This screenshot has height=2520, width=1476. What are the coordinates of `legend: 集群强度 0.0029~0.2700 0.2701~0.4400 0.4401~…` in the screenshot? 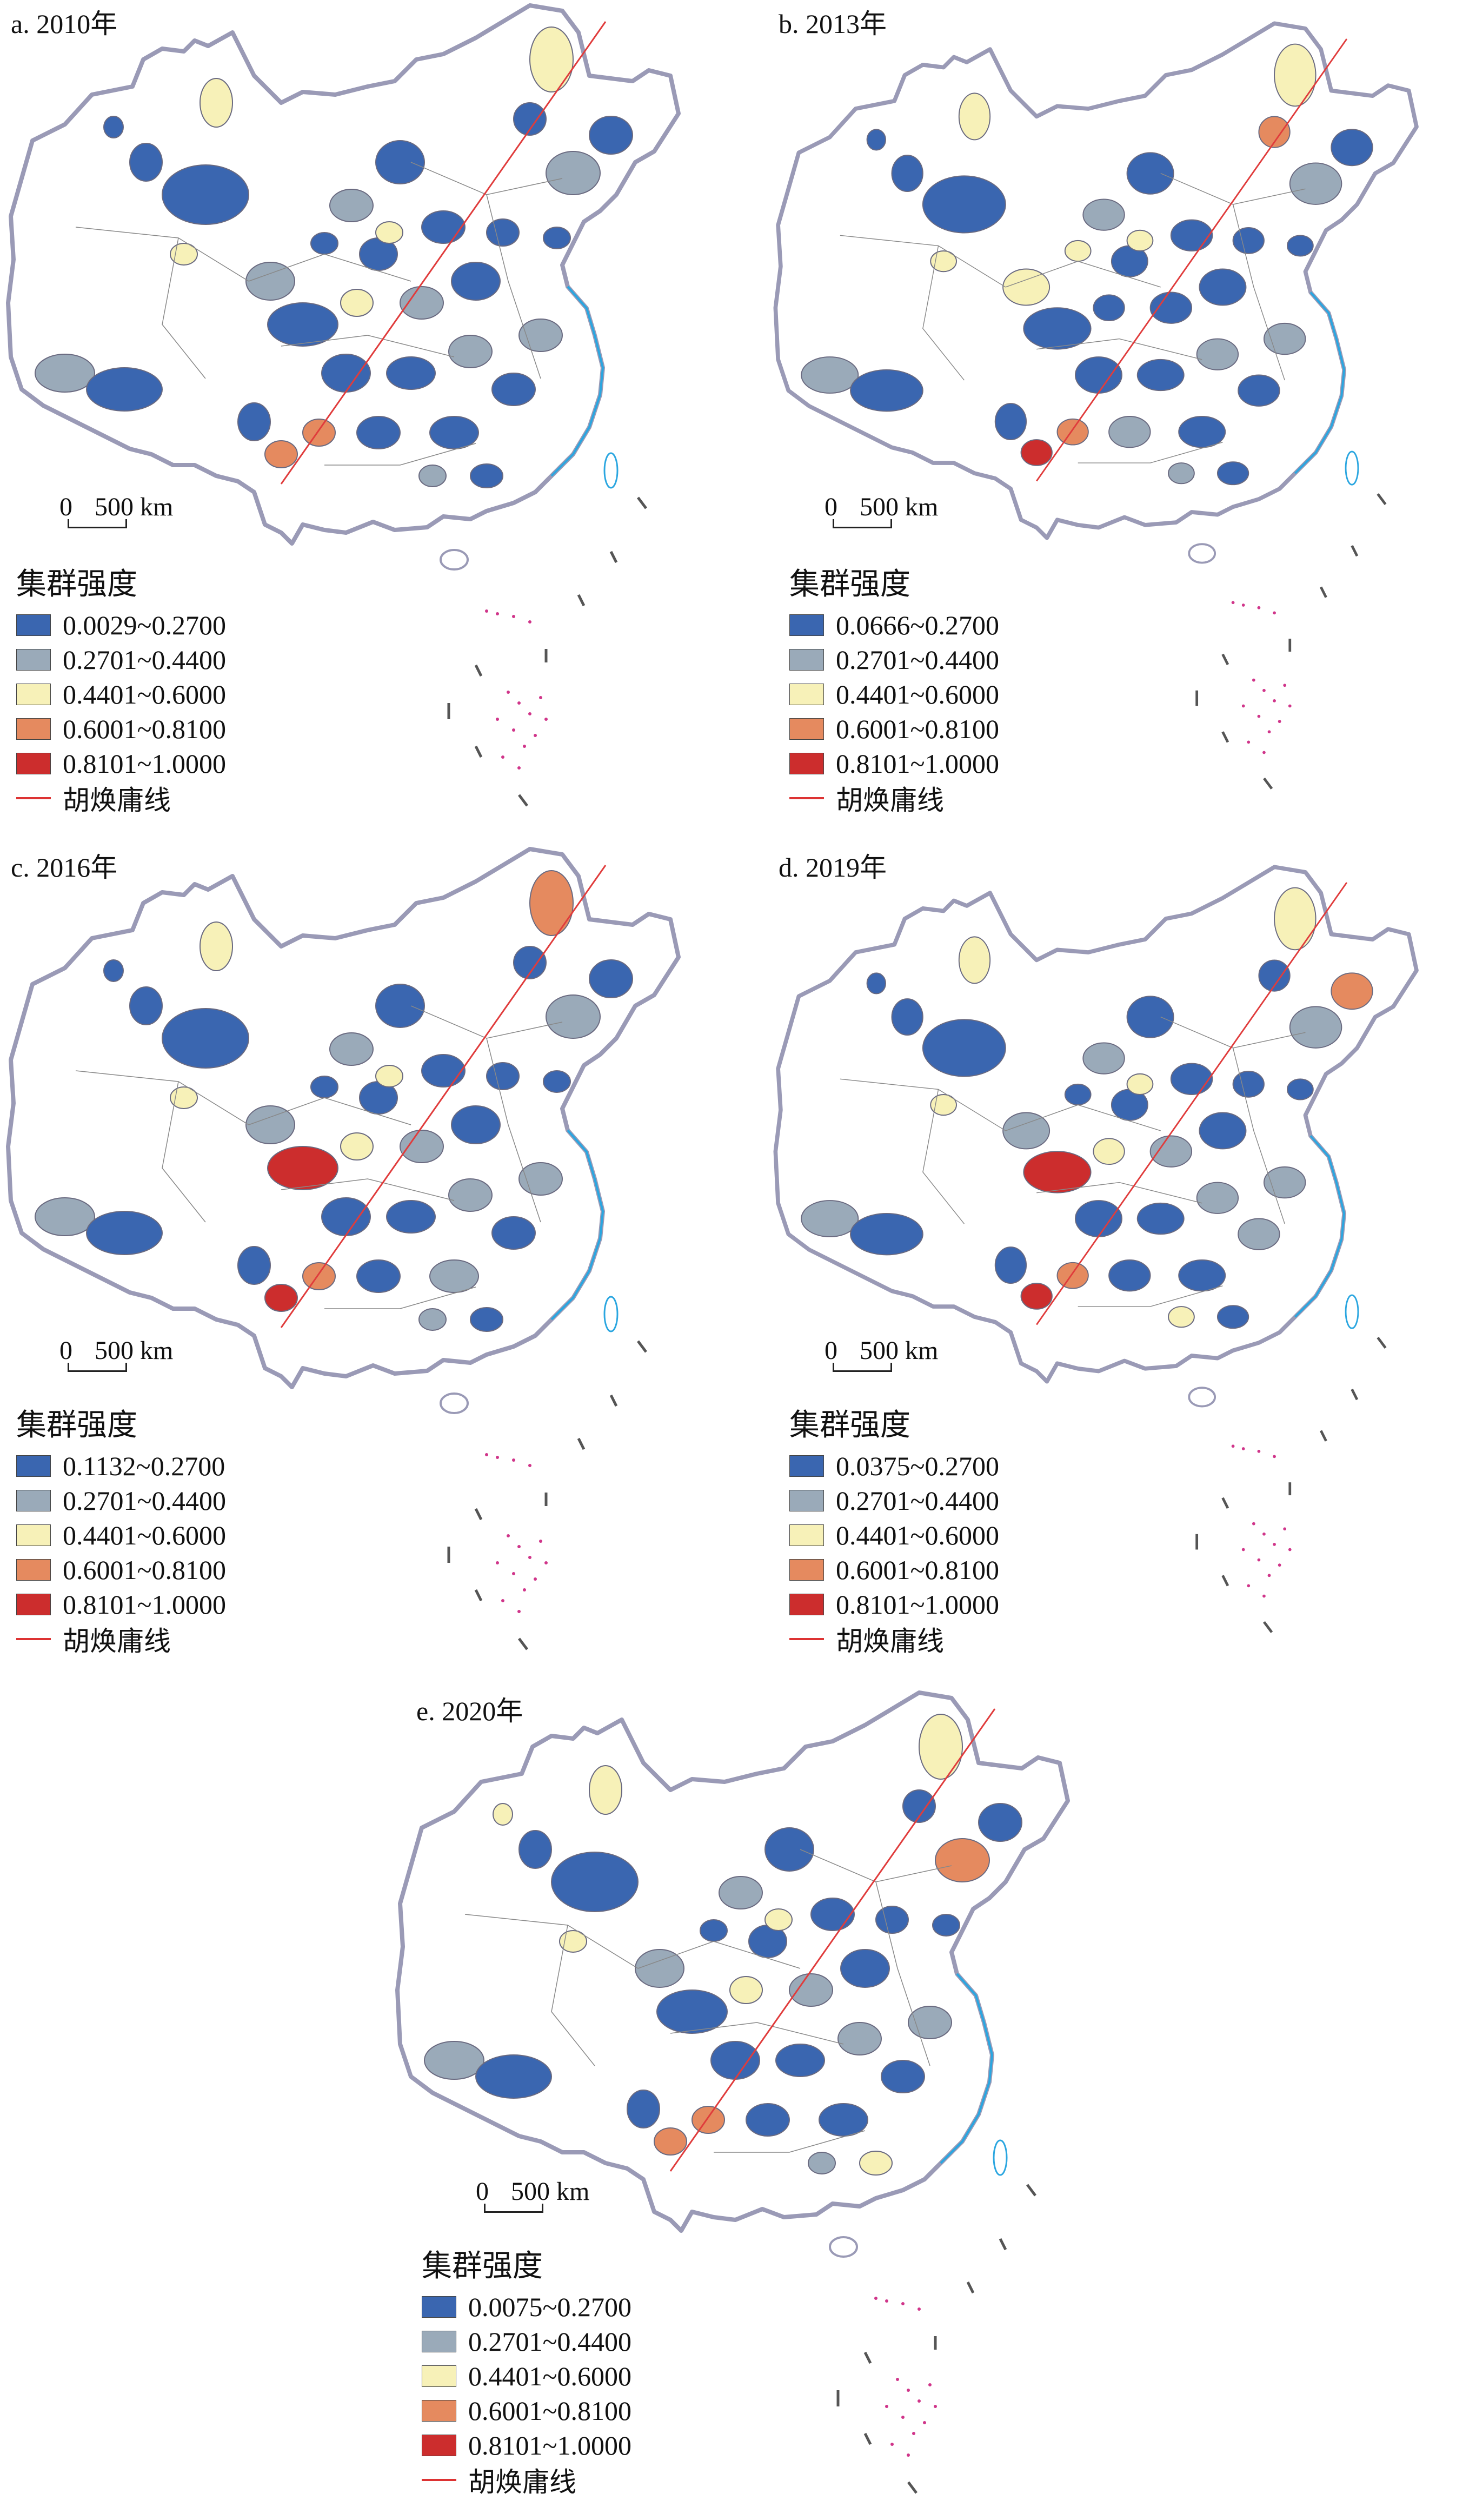 It's located at (121, 688).